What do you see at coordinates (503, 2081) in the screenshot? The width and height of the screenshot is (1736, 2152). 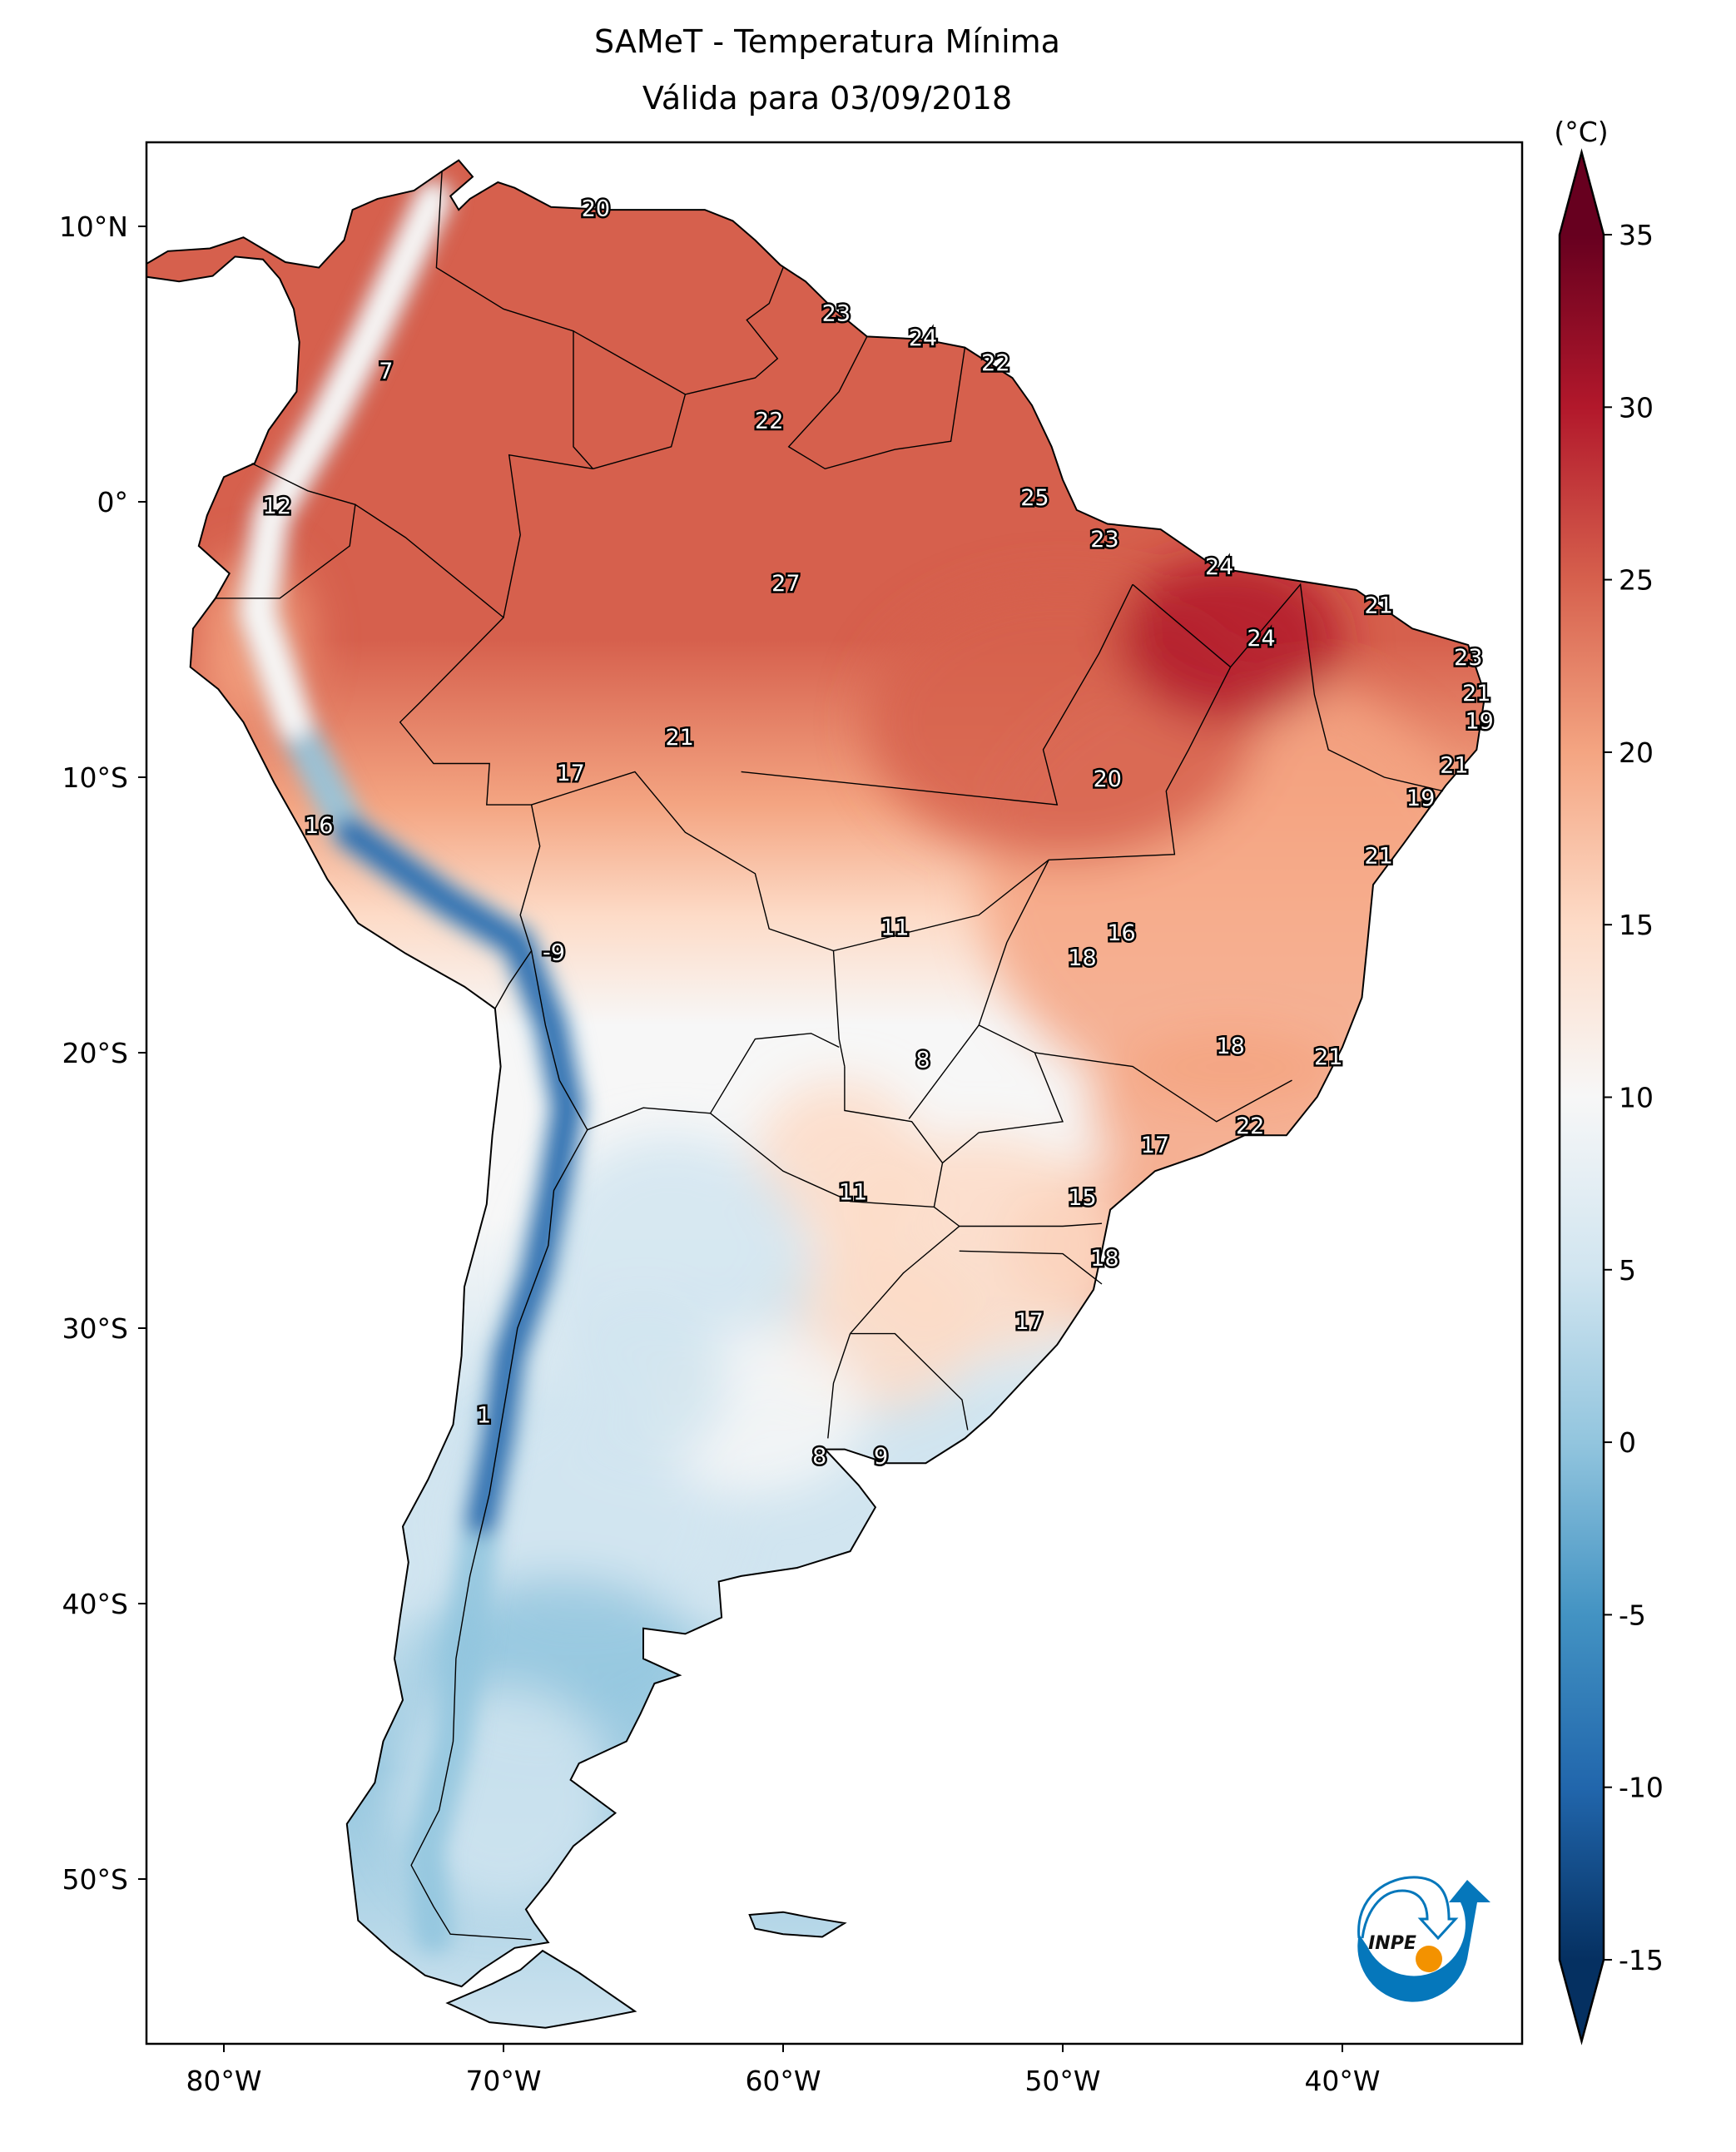 I see `x-tick-label: 70°W` at bounding box center [503, 2081].